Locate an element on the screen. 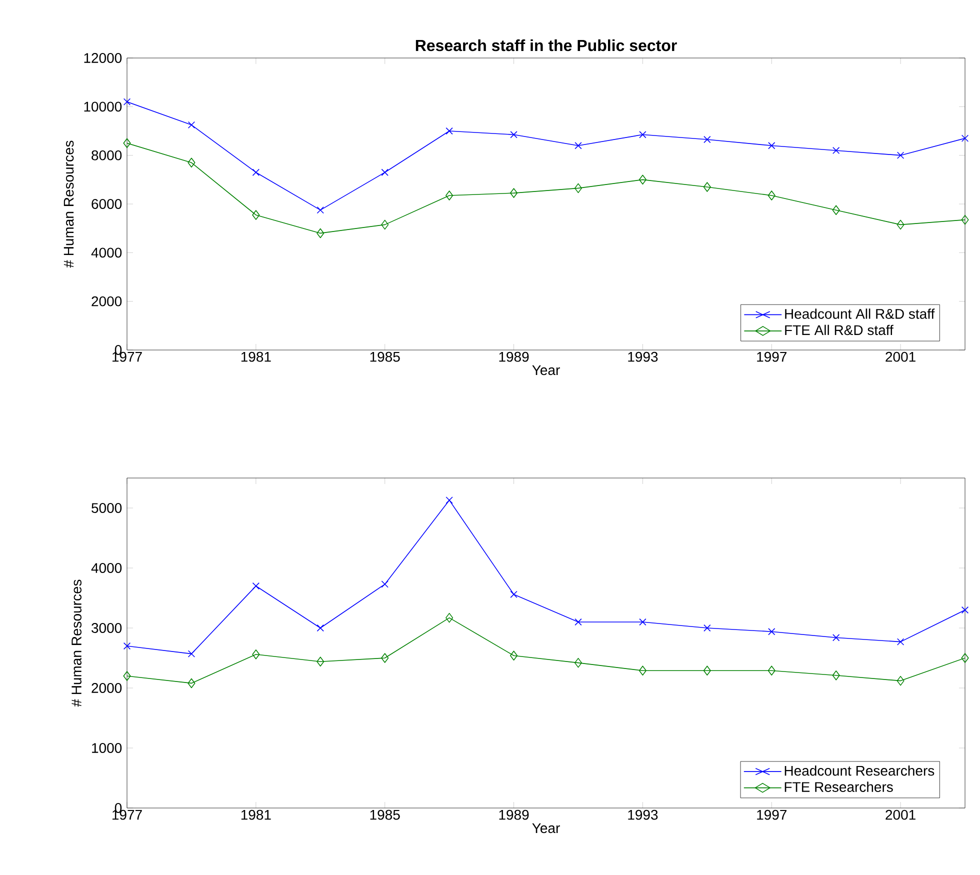  y-tick-label: 3000 is located at coordinates (107, 628).